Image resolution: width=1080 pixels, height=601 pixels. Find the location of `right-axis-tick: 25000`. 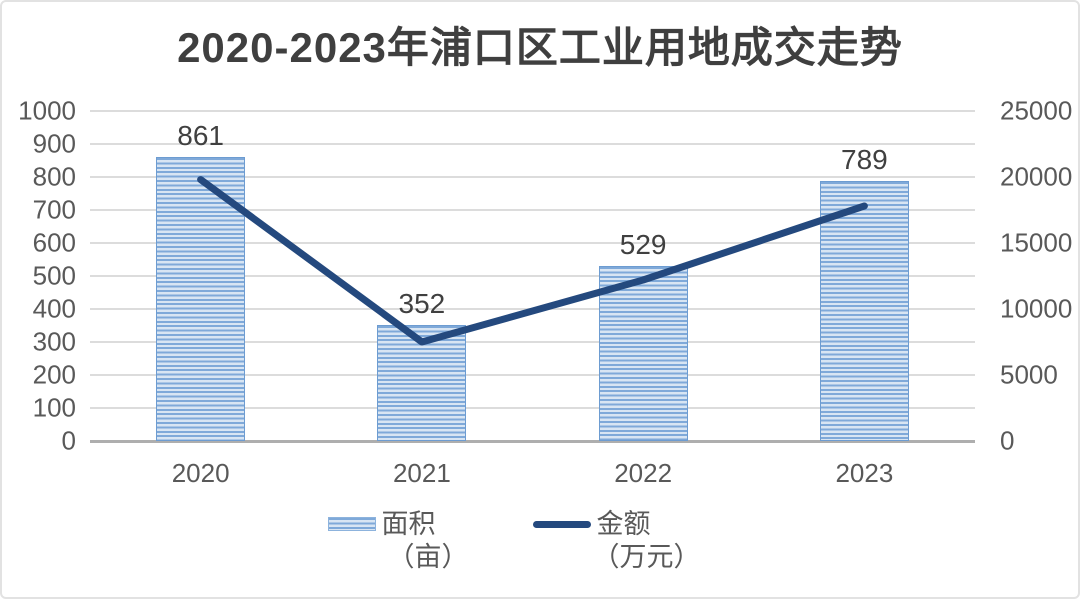

right-axis-tick: 25000 is located at coordinates (1036, 110).